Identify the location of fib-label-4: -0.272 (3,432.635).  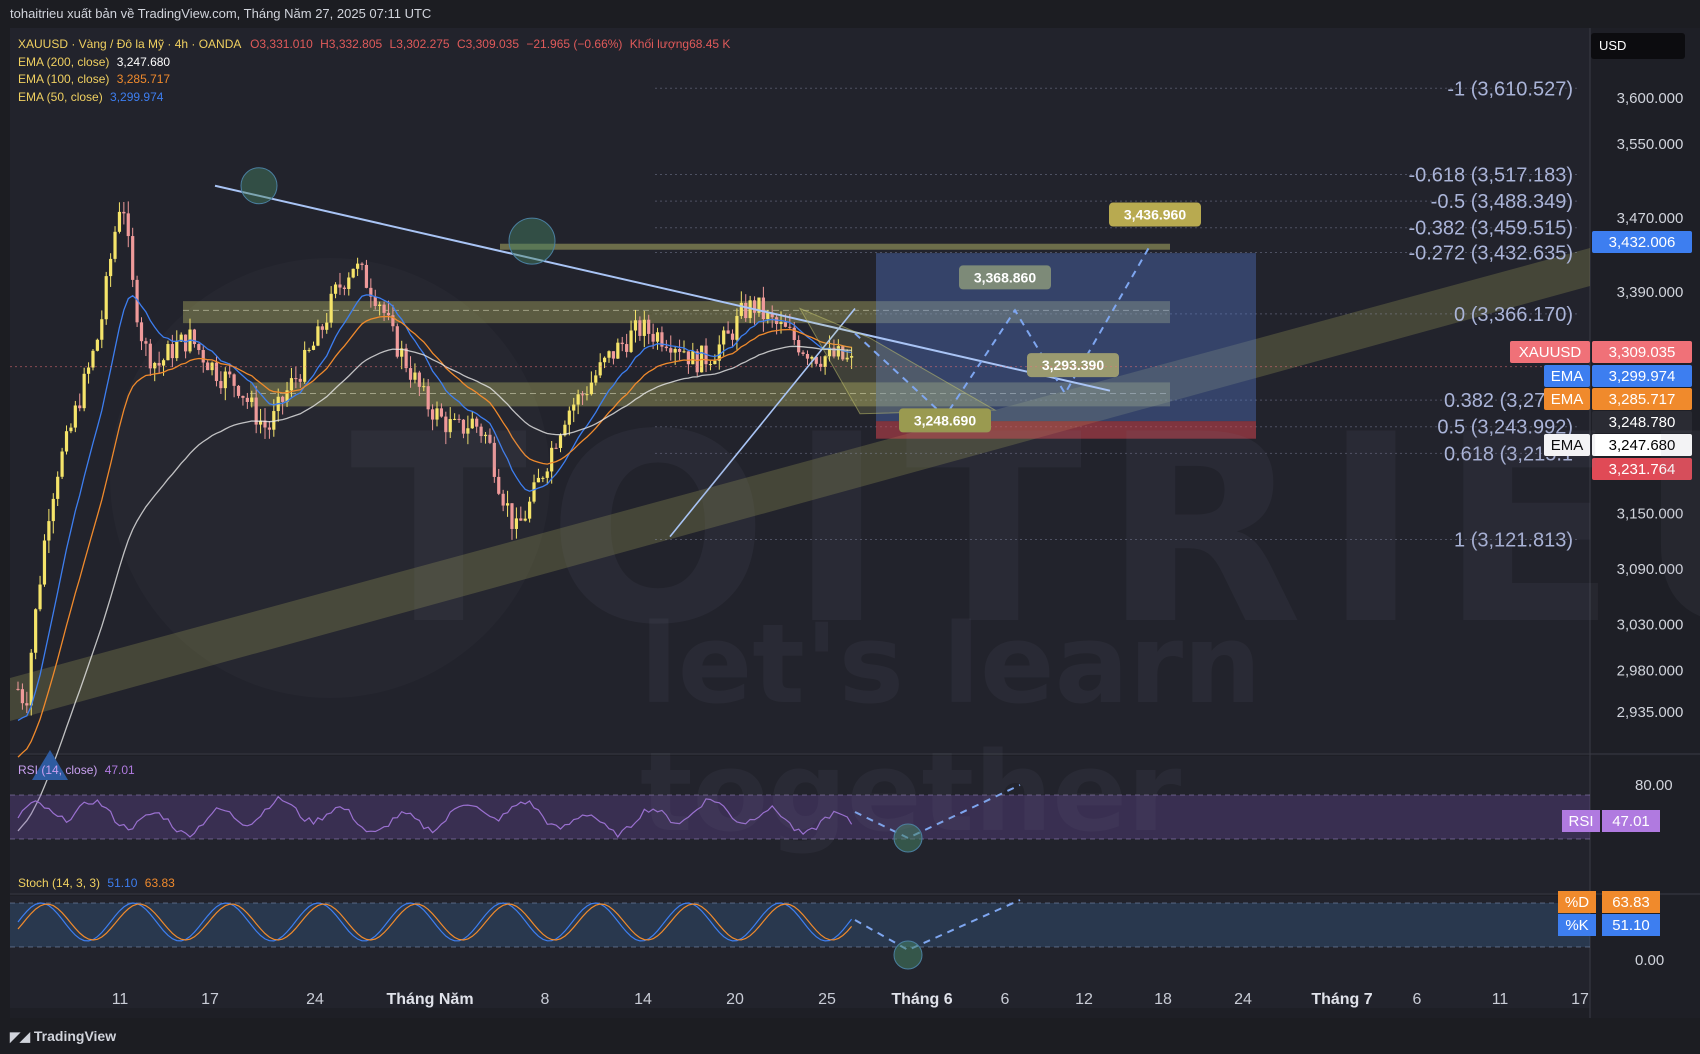
(1490, 254).